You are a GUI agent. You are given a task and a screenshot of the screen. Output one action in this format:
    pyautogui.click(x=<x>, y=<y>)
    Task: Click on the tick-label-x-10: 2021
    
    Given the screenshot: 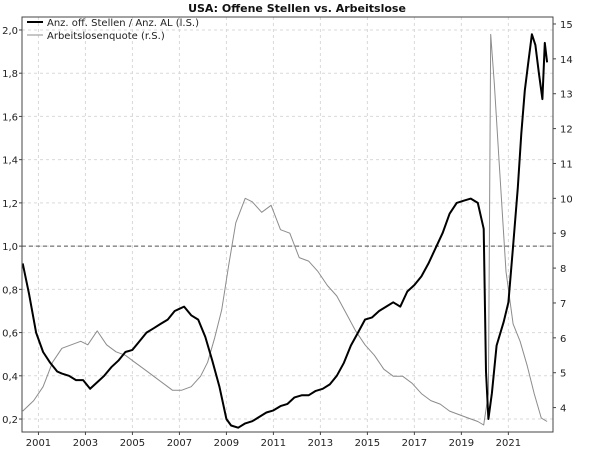 What is the action you would take?
    pyautogui.click(x=508, y=443)
    